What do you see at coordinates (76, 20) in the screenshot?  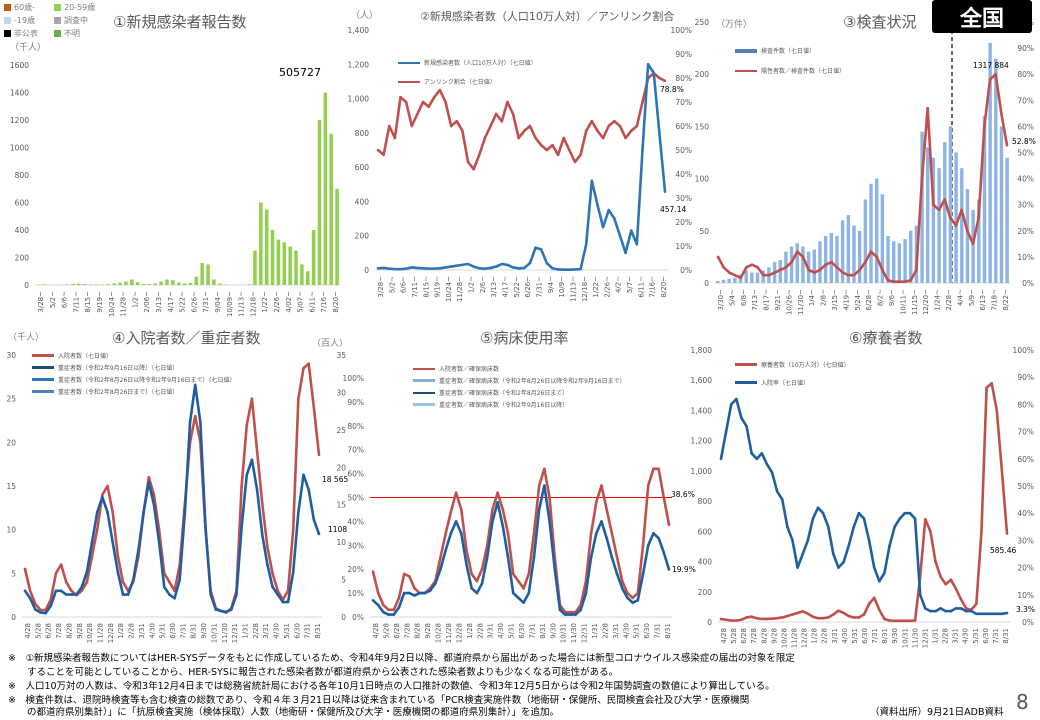 I see `legend-label: 調査中` at bounding box center [76, 20].